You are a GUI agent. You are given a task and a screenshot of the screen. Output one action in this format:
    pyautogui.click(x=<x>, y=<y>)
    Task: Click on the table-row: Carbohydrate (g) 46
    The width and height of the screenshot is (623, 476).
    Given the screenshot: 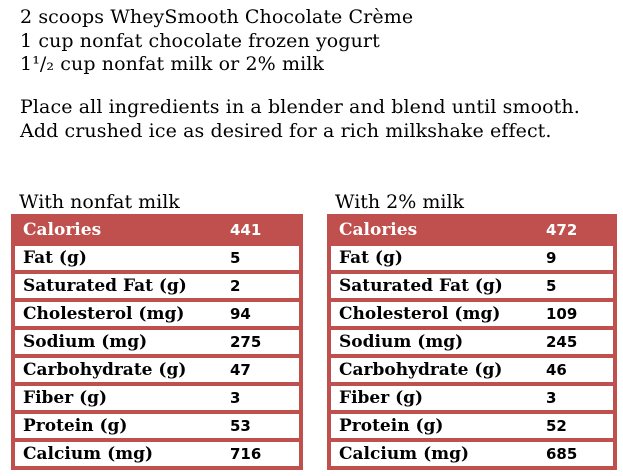 What is the action you would take?
    pyautogui.click(x=472, y=370)
    